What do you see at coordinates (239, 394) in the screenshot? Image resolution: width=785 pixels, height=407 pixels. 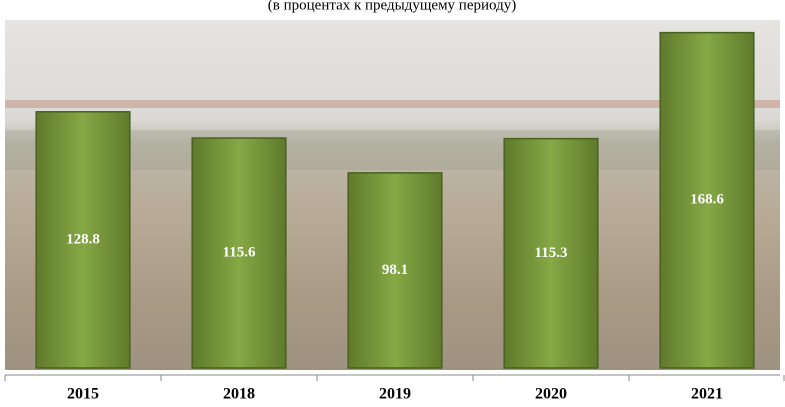 I see `x-tick-label: 2018` at bounding box center [239, 394].